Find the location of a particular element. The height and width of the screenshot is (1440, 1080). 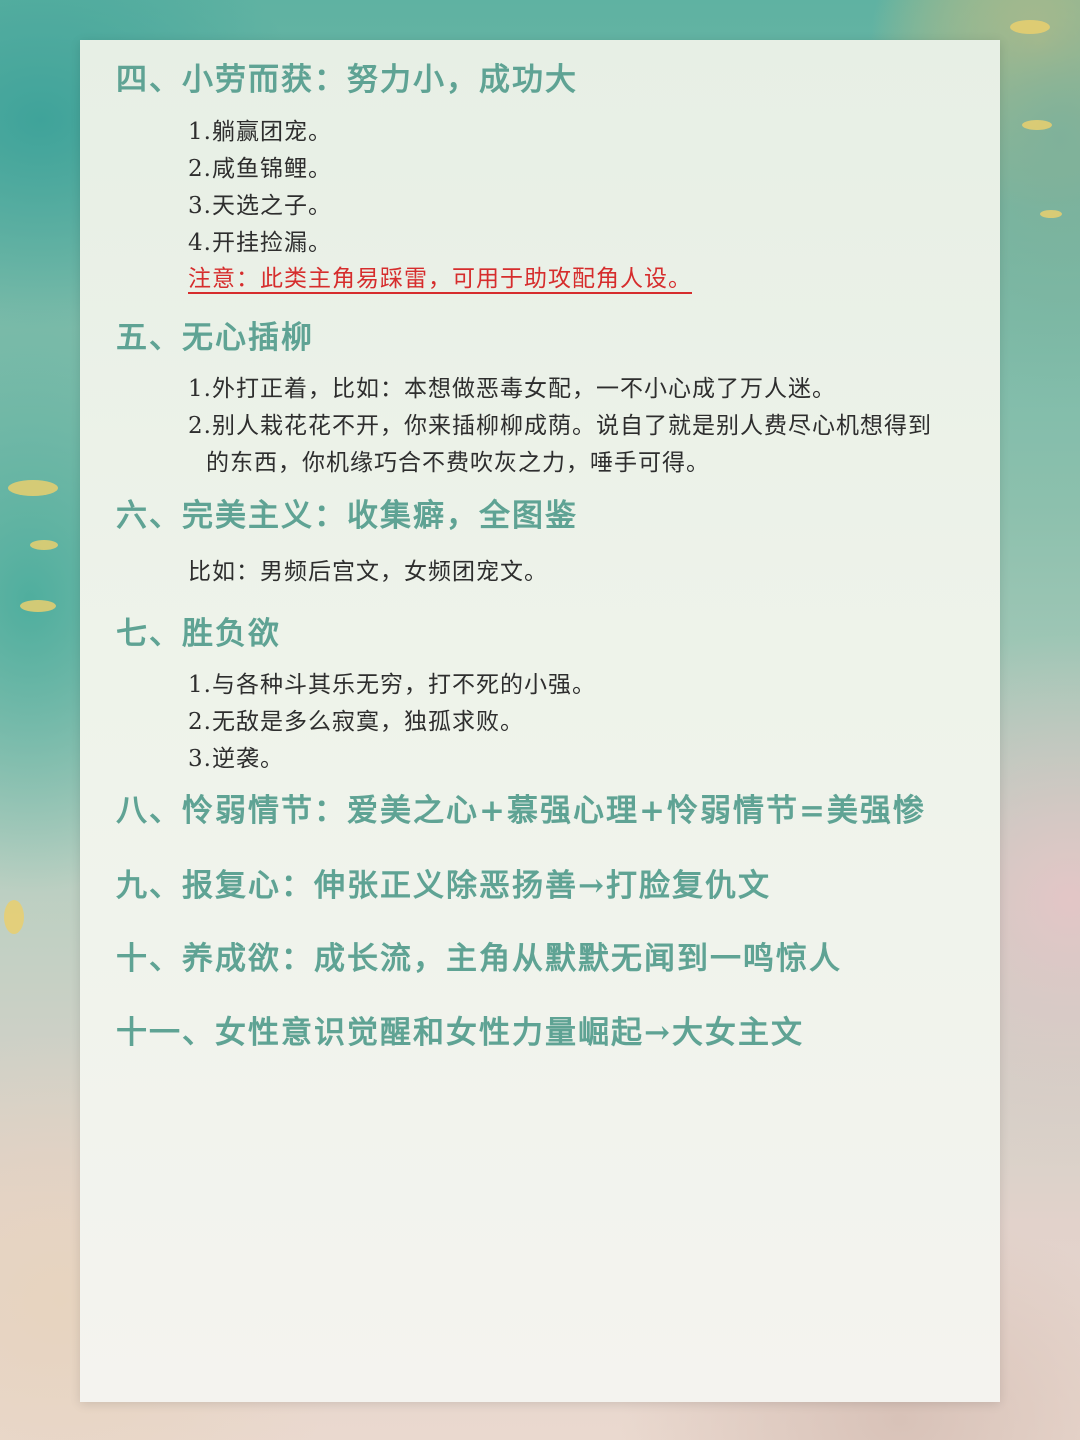

section-7-item-3: 3.逆袭。 is located at coordinates (236, 759).